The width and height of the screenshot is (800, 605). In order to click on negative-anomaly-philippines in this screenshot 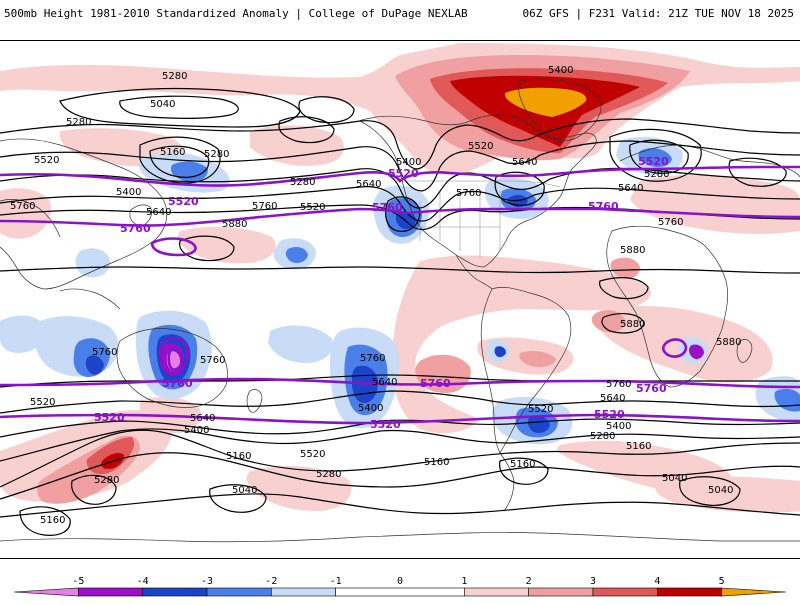, I will do `click(93, 262)`.